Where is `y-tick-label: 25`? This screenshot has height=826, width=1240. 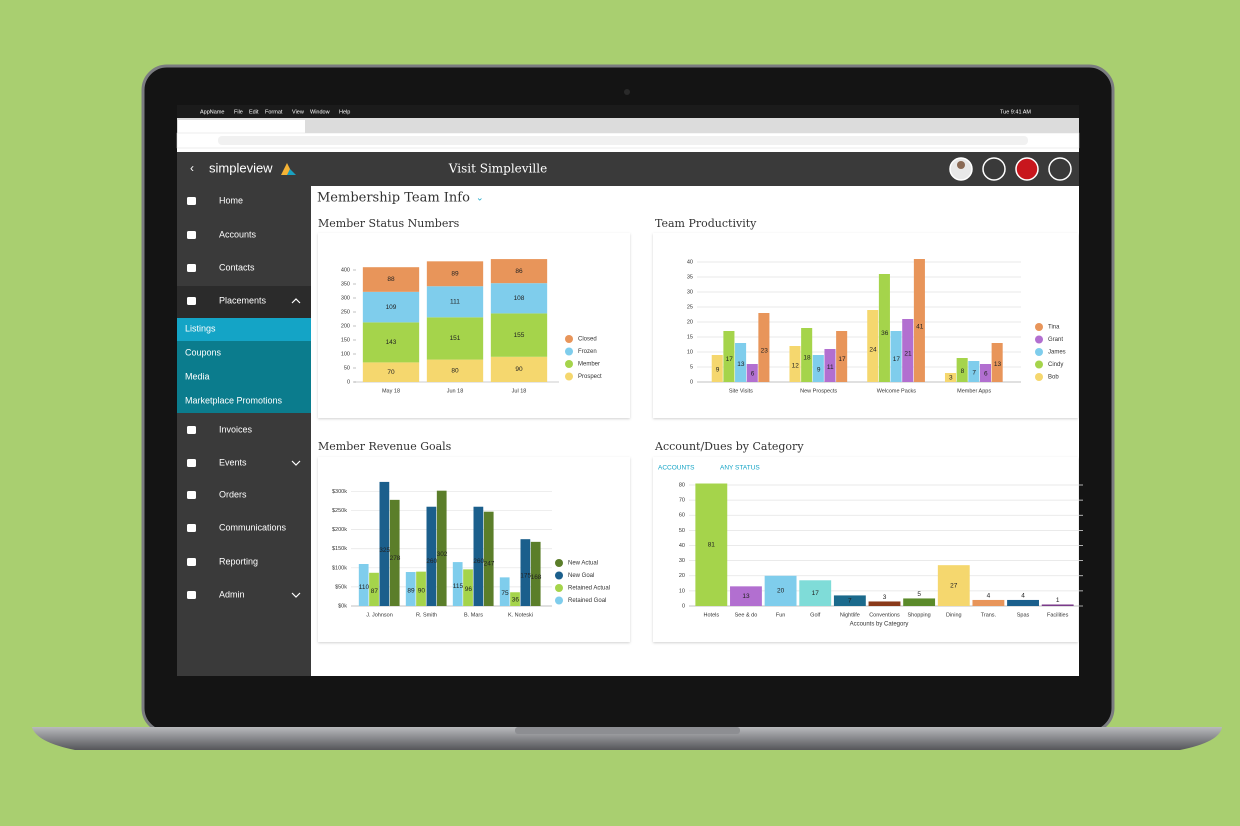 y-tick-label: 25 is located at coordinates (690, 307).